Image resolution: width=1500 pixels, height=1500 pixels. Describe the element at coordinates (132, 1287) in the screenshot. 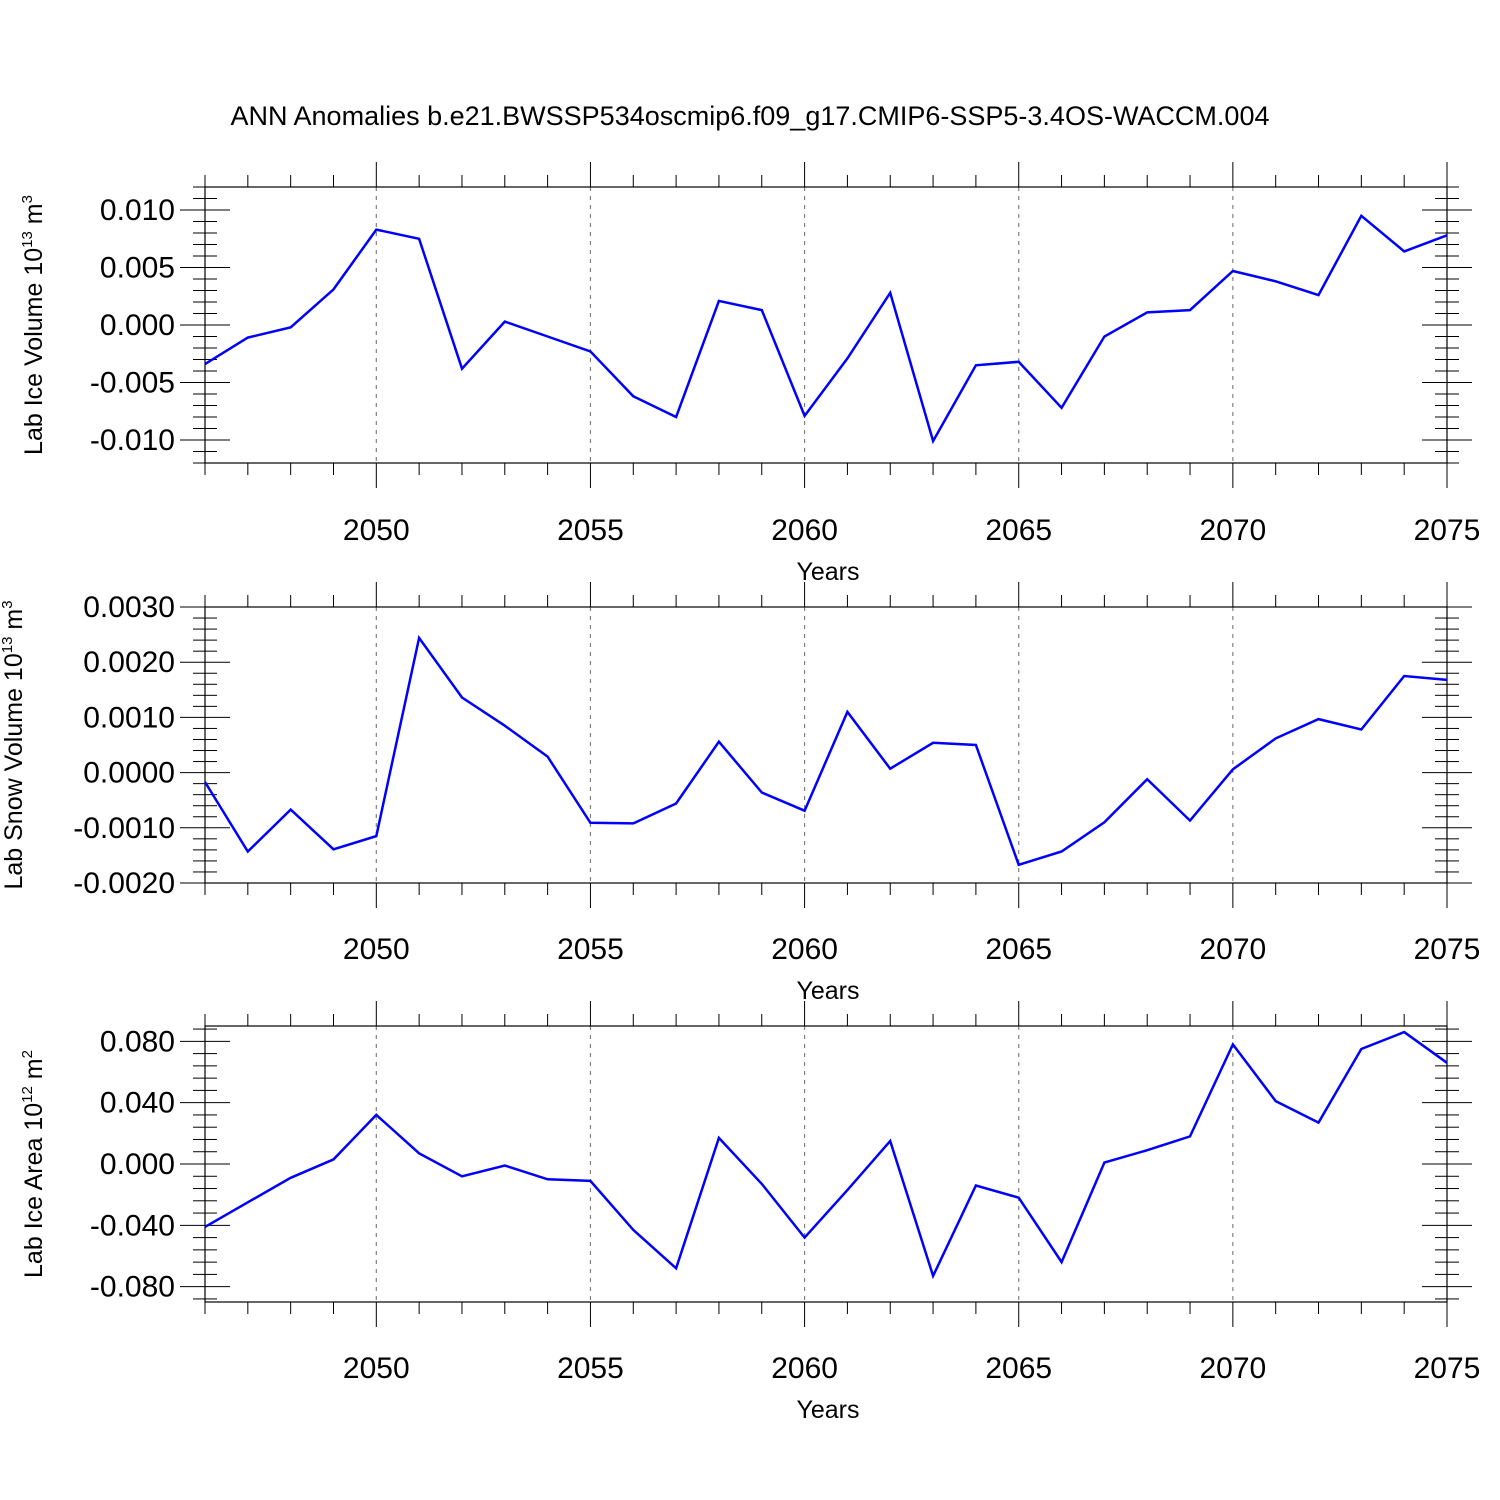

I see `y-tick-label: -0.080` at that location.